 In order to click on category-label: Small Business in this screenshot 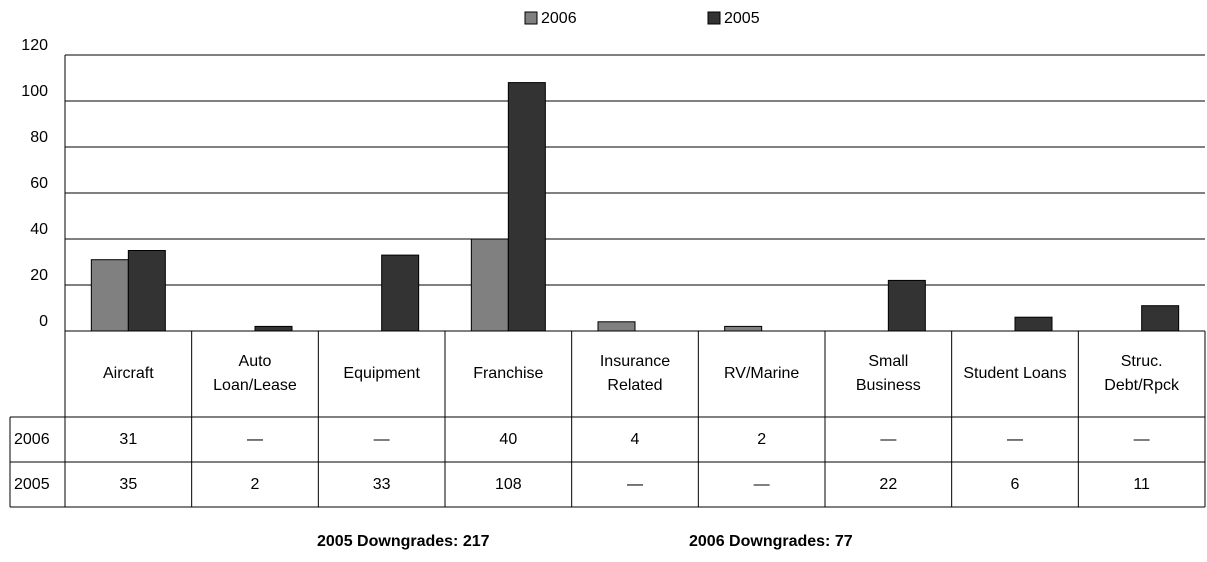, I will do `click(888, 373)`.